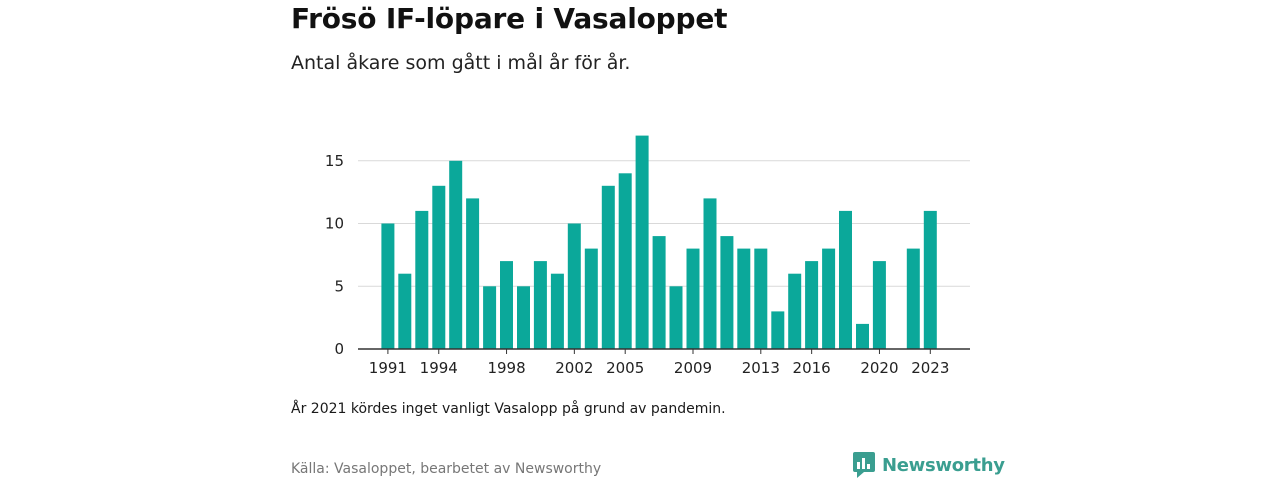 Image resolution: width=1280 pixels, height=480 pixels. Describe the element at coordinates (591, 298) in the screenshot. I see `bar-2003` at that location.